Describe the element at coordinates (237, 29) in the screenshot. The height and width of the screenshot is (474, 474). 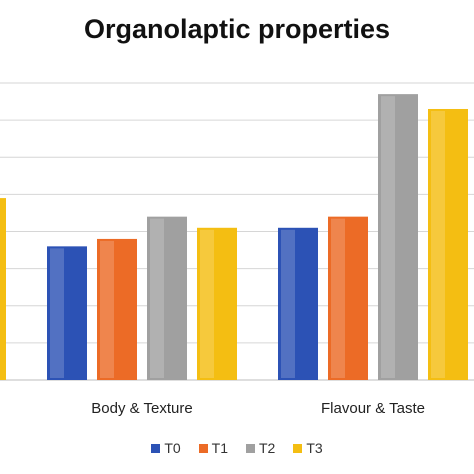
I see `chart-title: Organolaptic properties` at that location.